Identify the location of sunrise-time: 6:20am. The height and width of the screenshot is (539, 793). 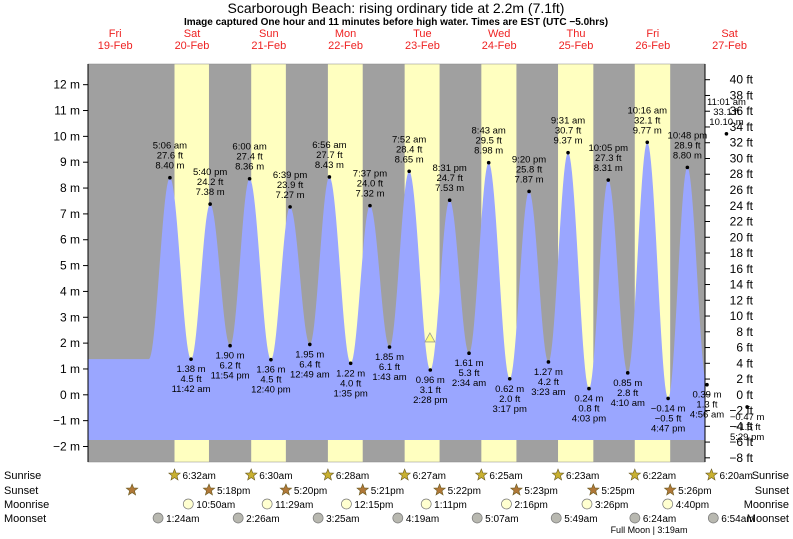
(735, 476).